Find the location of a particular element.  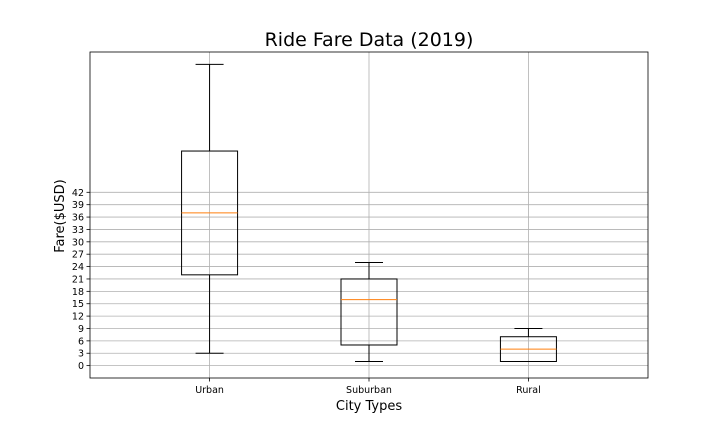

y-tick-label: 42 is located at coordinates (78, 193).